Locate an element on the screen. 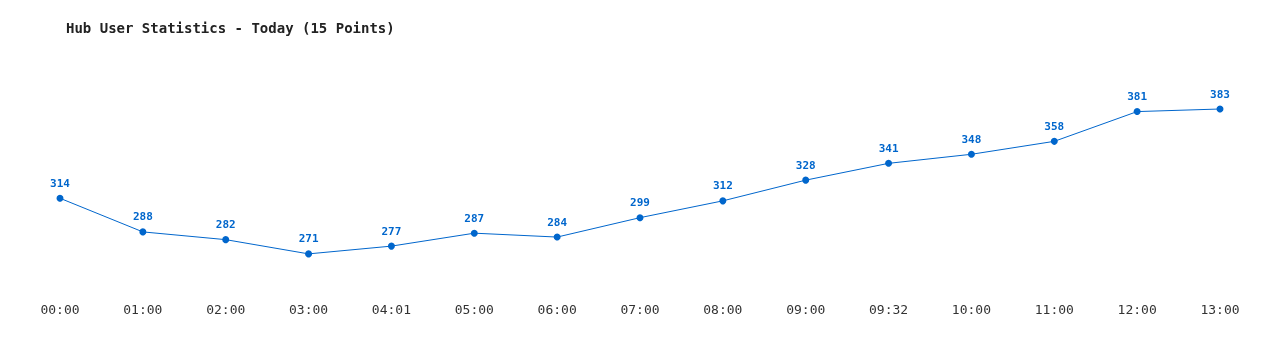  x-tick-label: 08:00 is located at coordinates (723, 309).